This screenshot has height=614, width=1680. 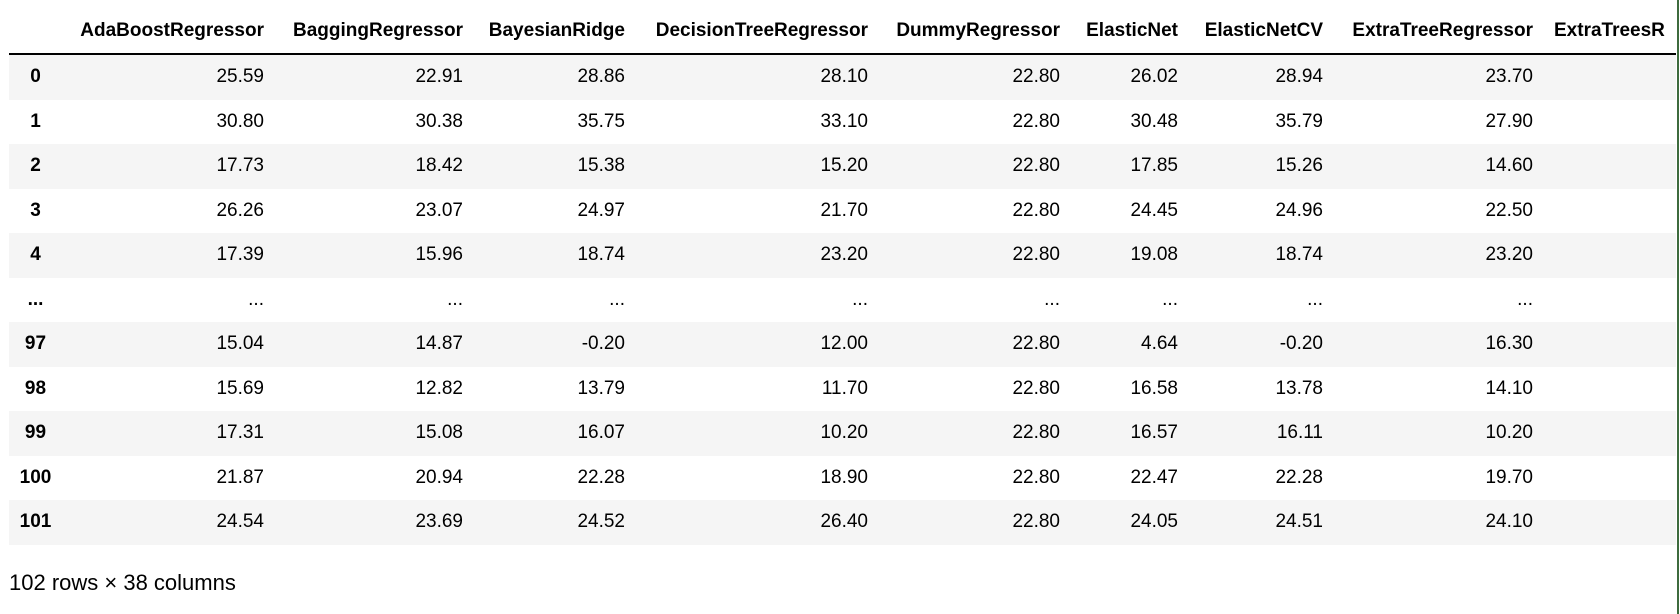 I want to click on column-header: ElasticNetCV, so click(x=1261, y=32).